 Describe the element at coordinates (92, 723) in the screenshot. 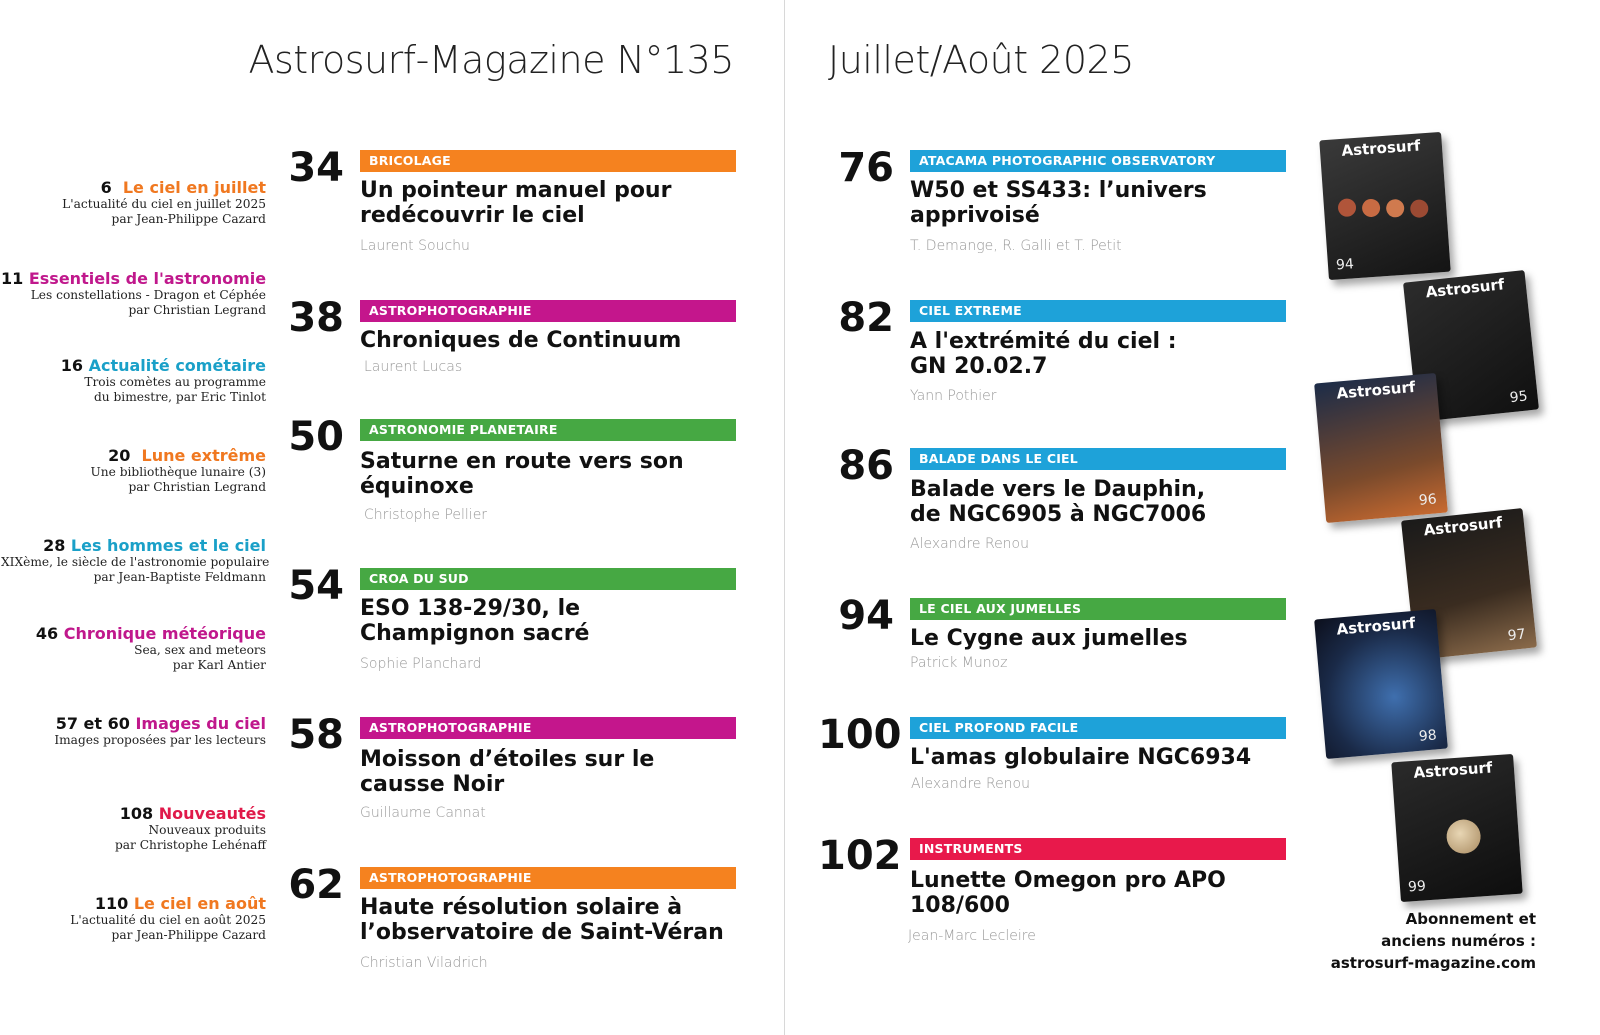

I see `sidebar-page-number: 57 et 60` at that location.